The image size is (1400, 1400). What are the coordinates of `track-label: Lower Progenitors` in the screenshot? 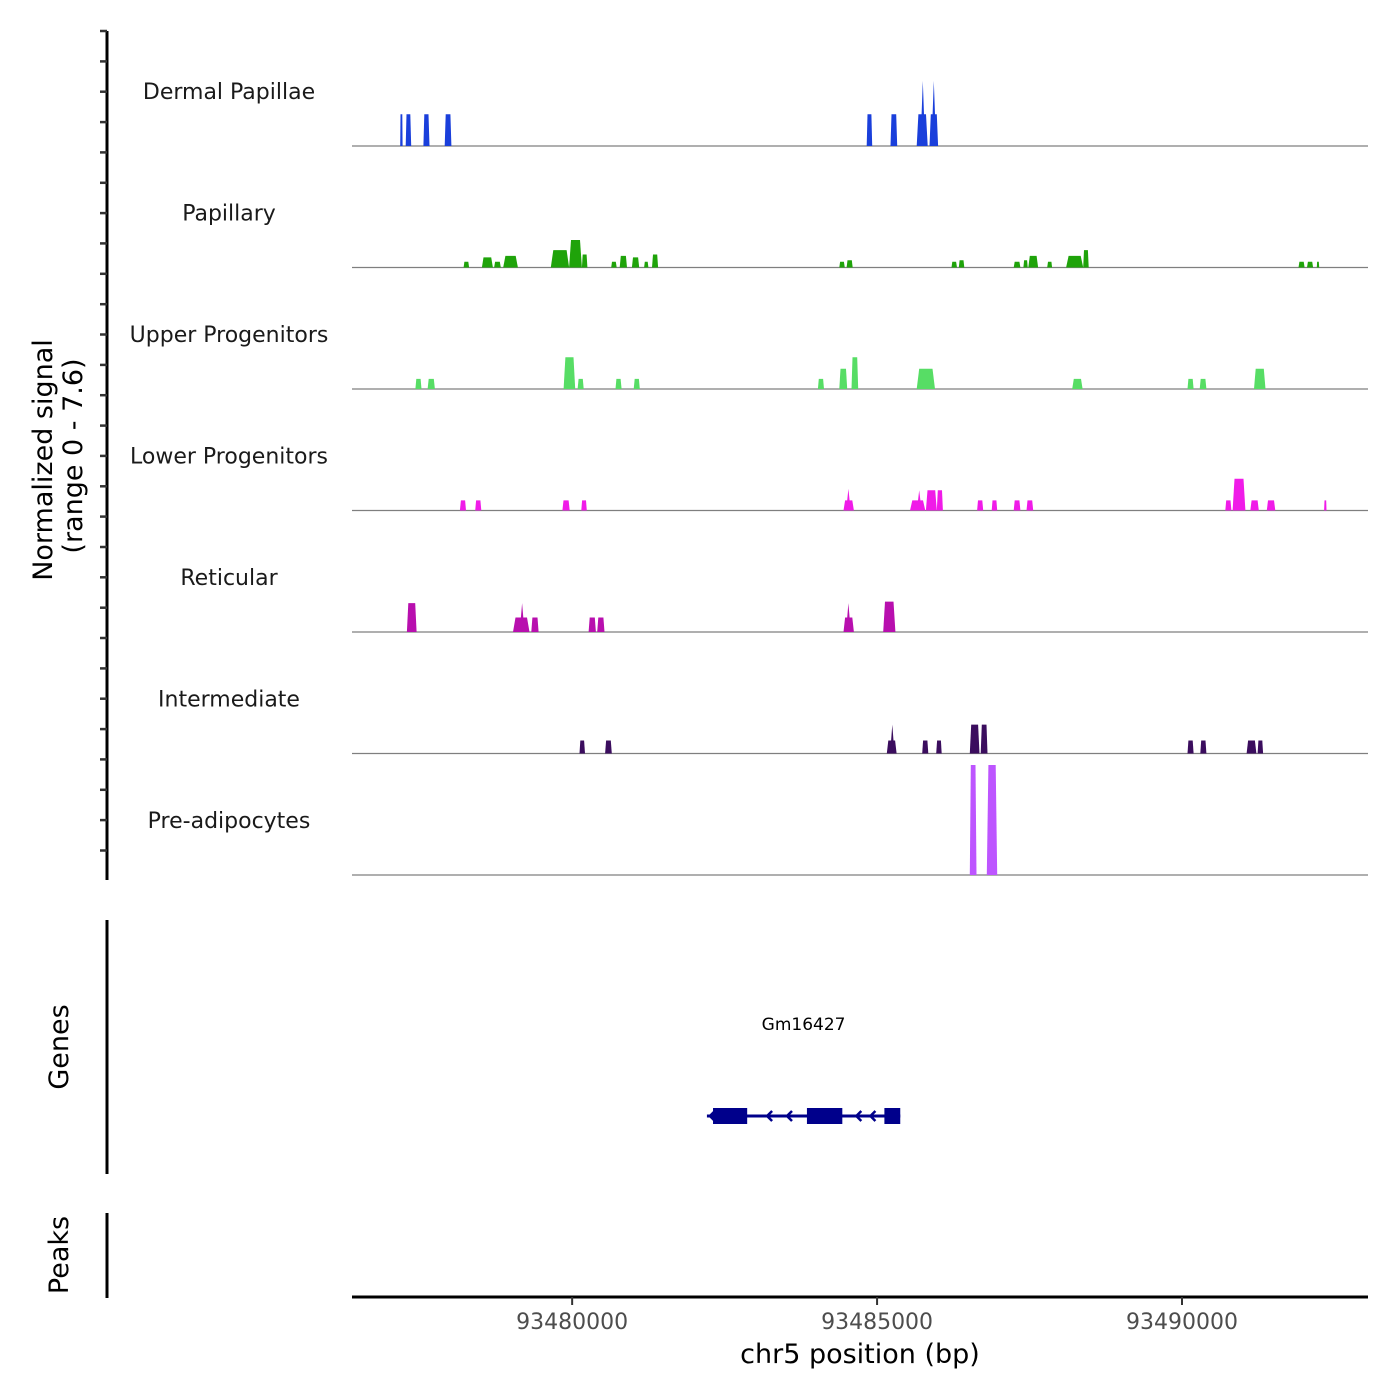 It's located at (229, 457).